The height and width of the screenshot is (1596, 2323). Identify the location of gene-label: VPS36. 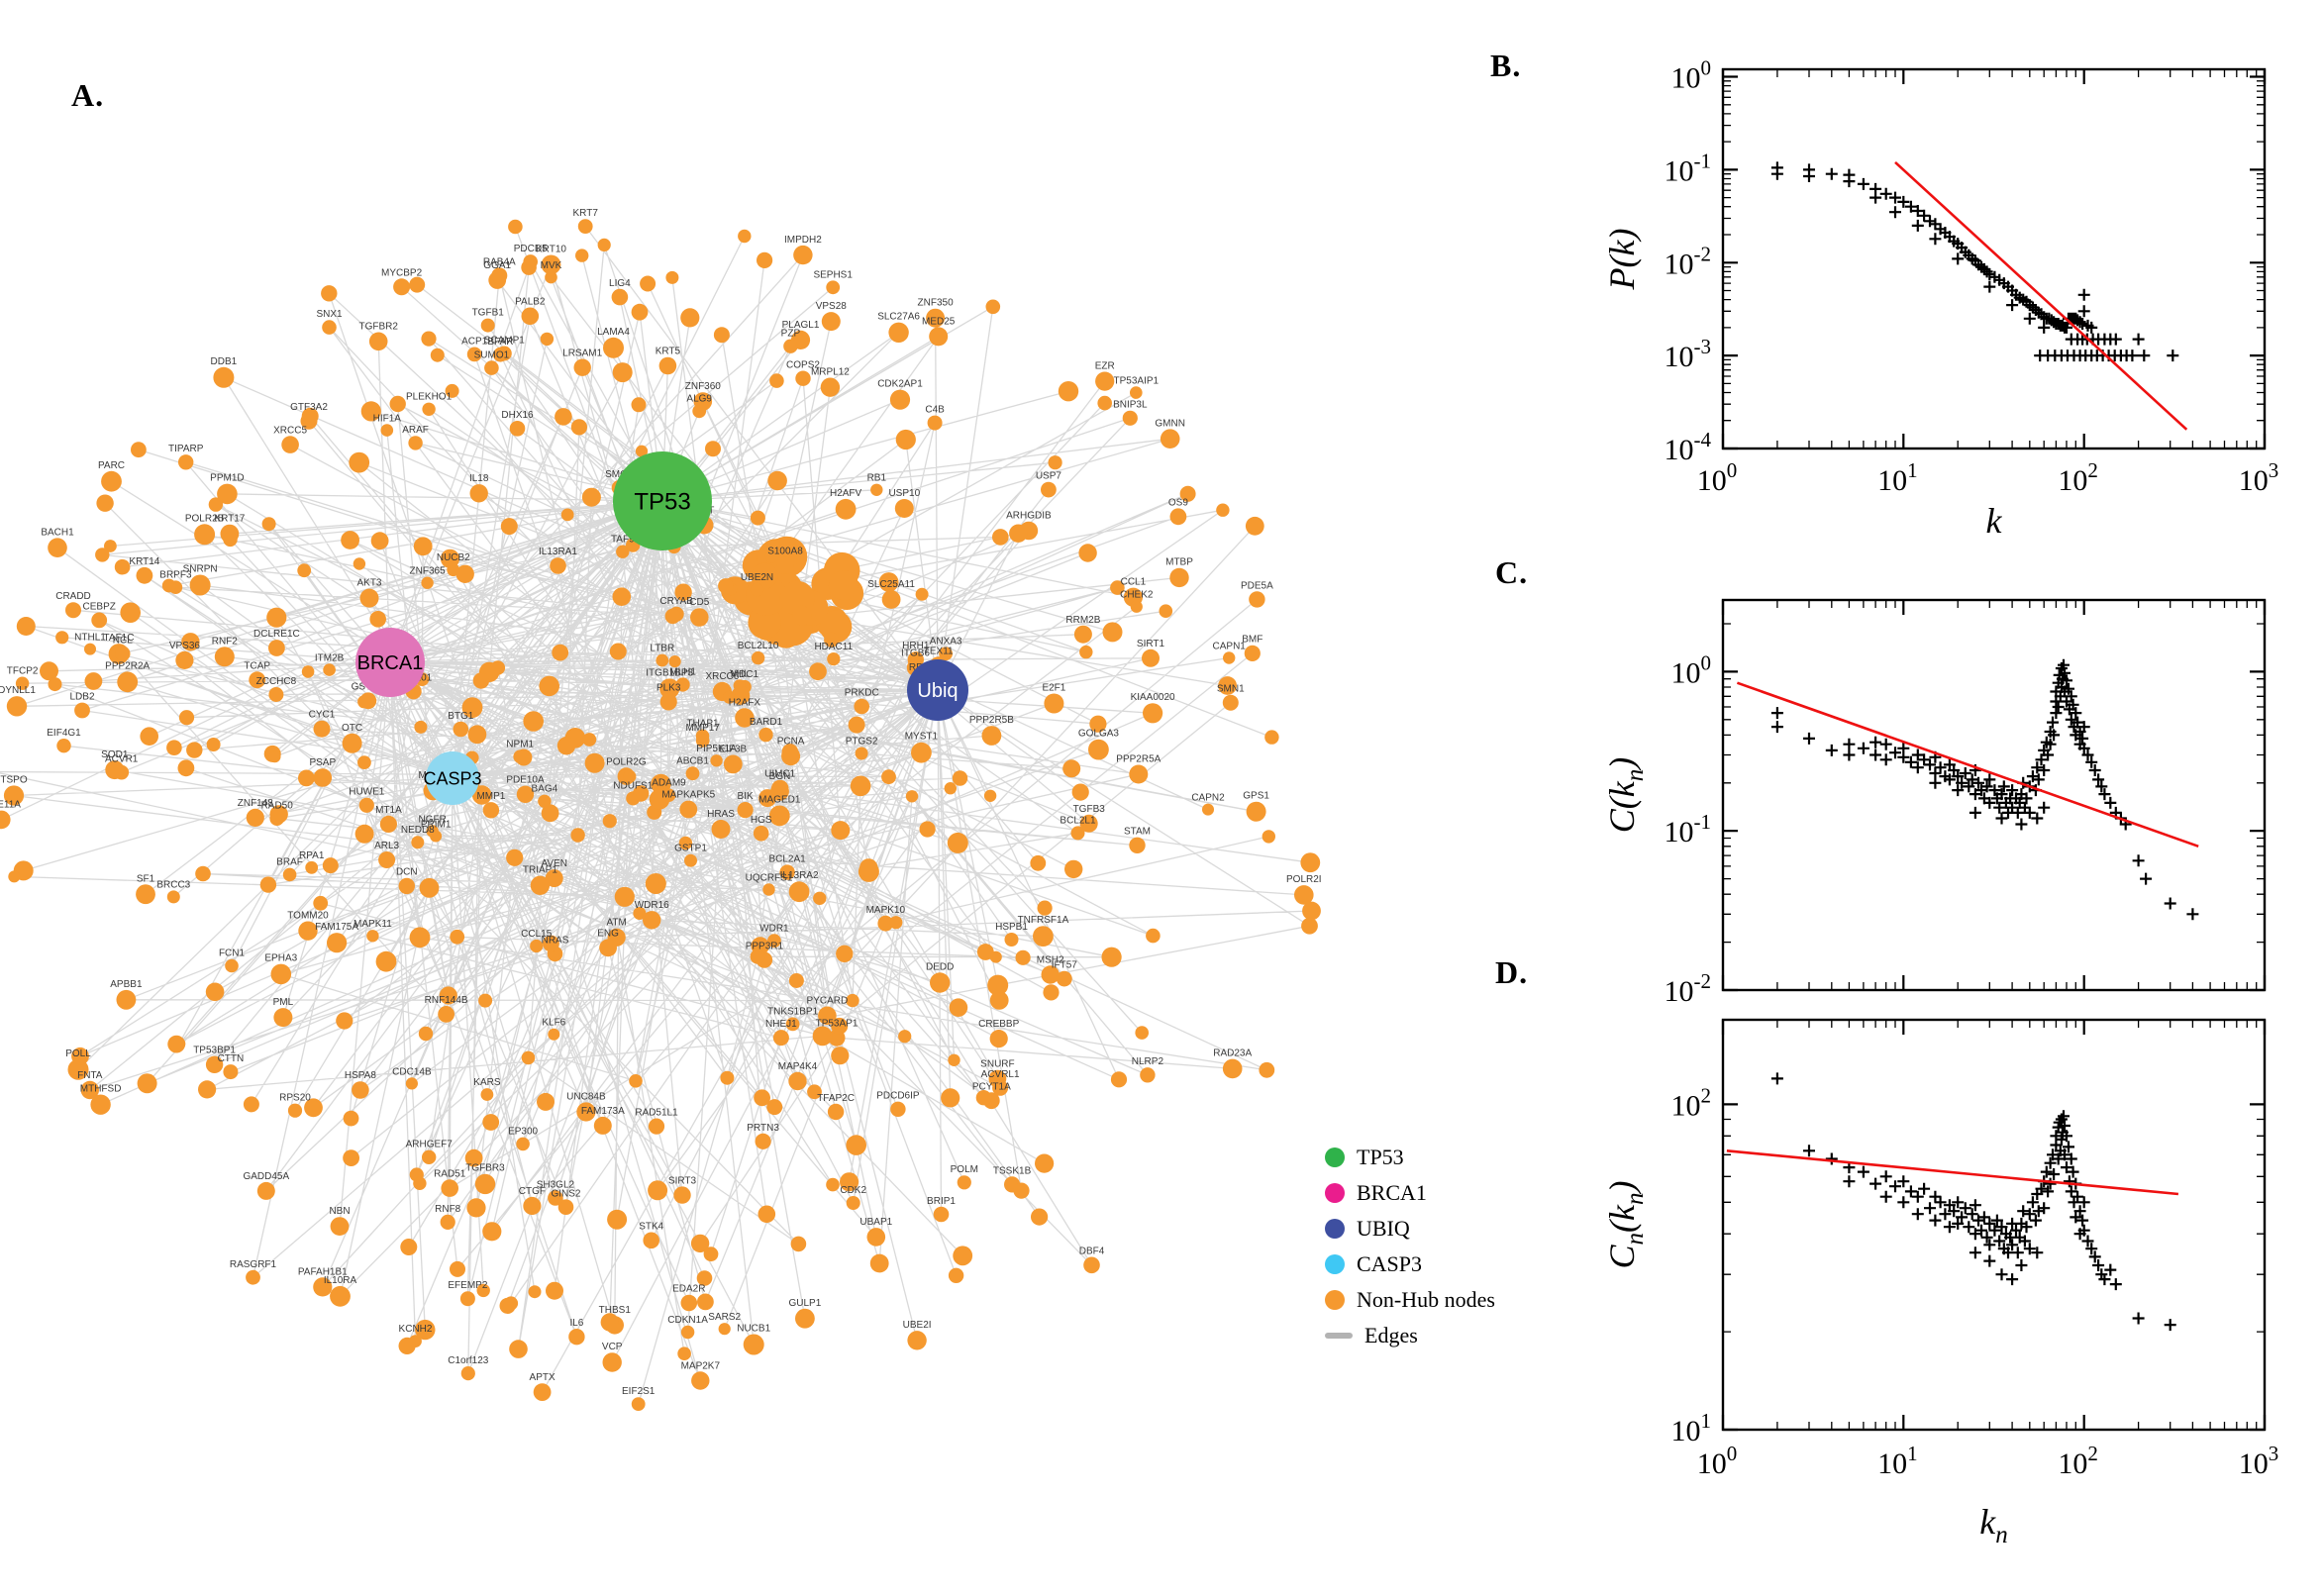
(185, 646).